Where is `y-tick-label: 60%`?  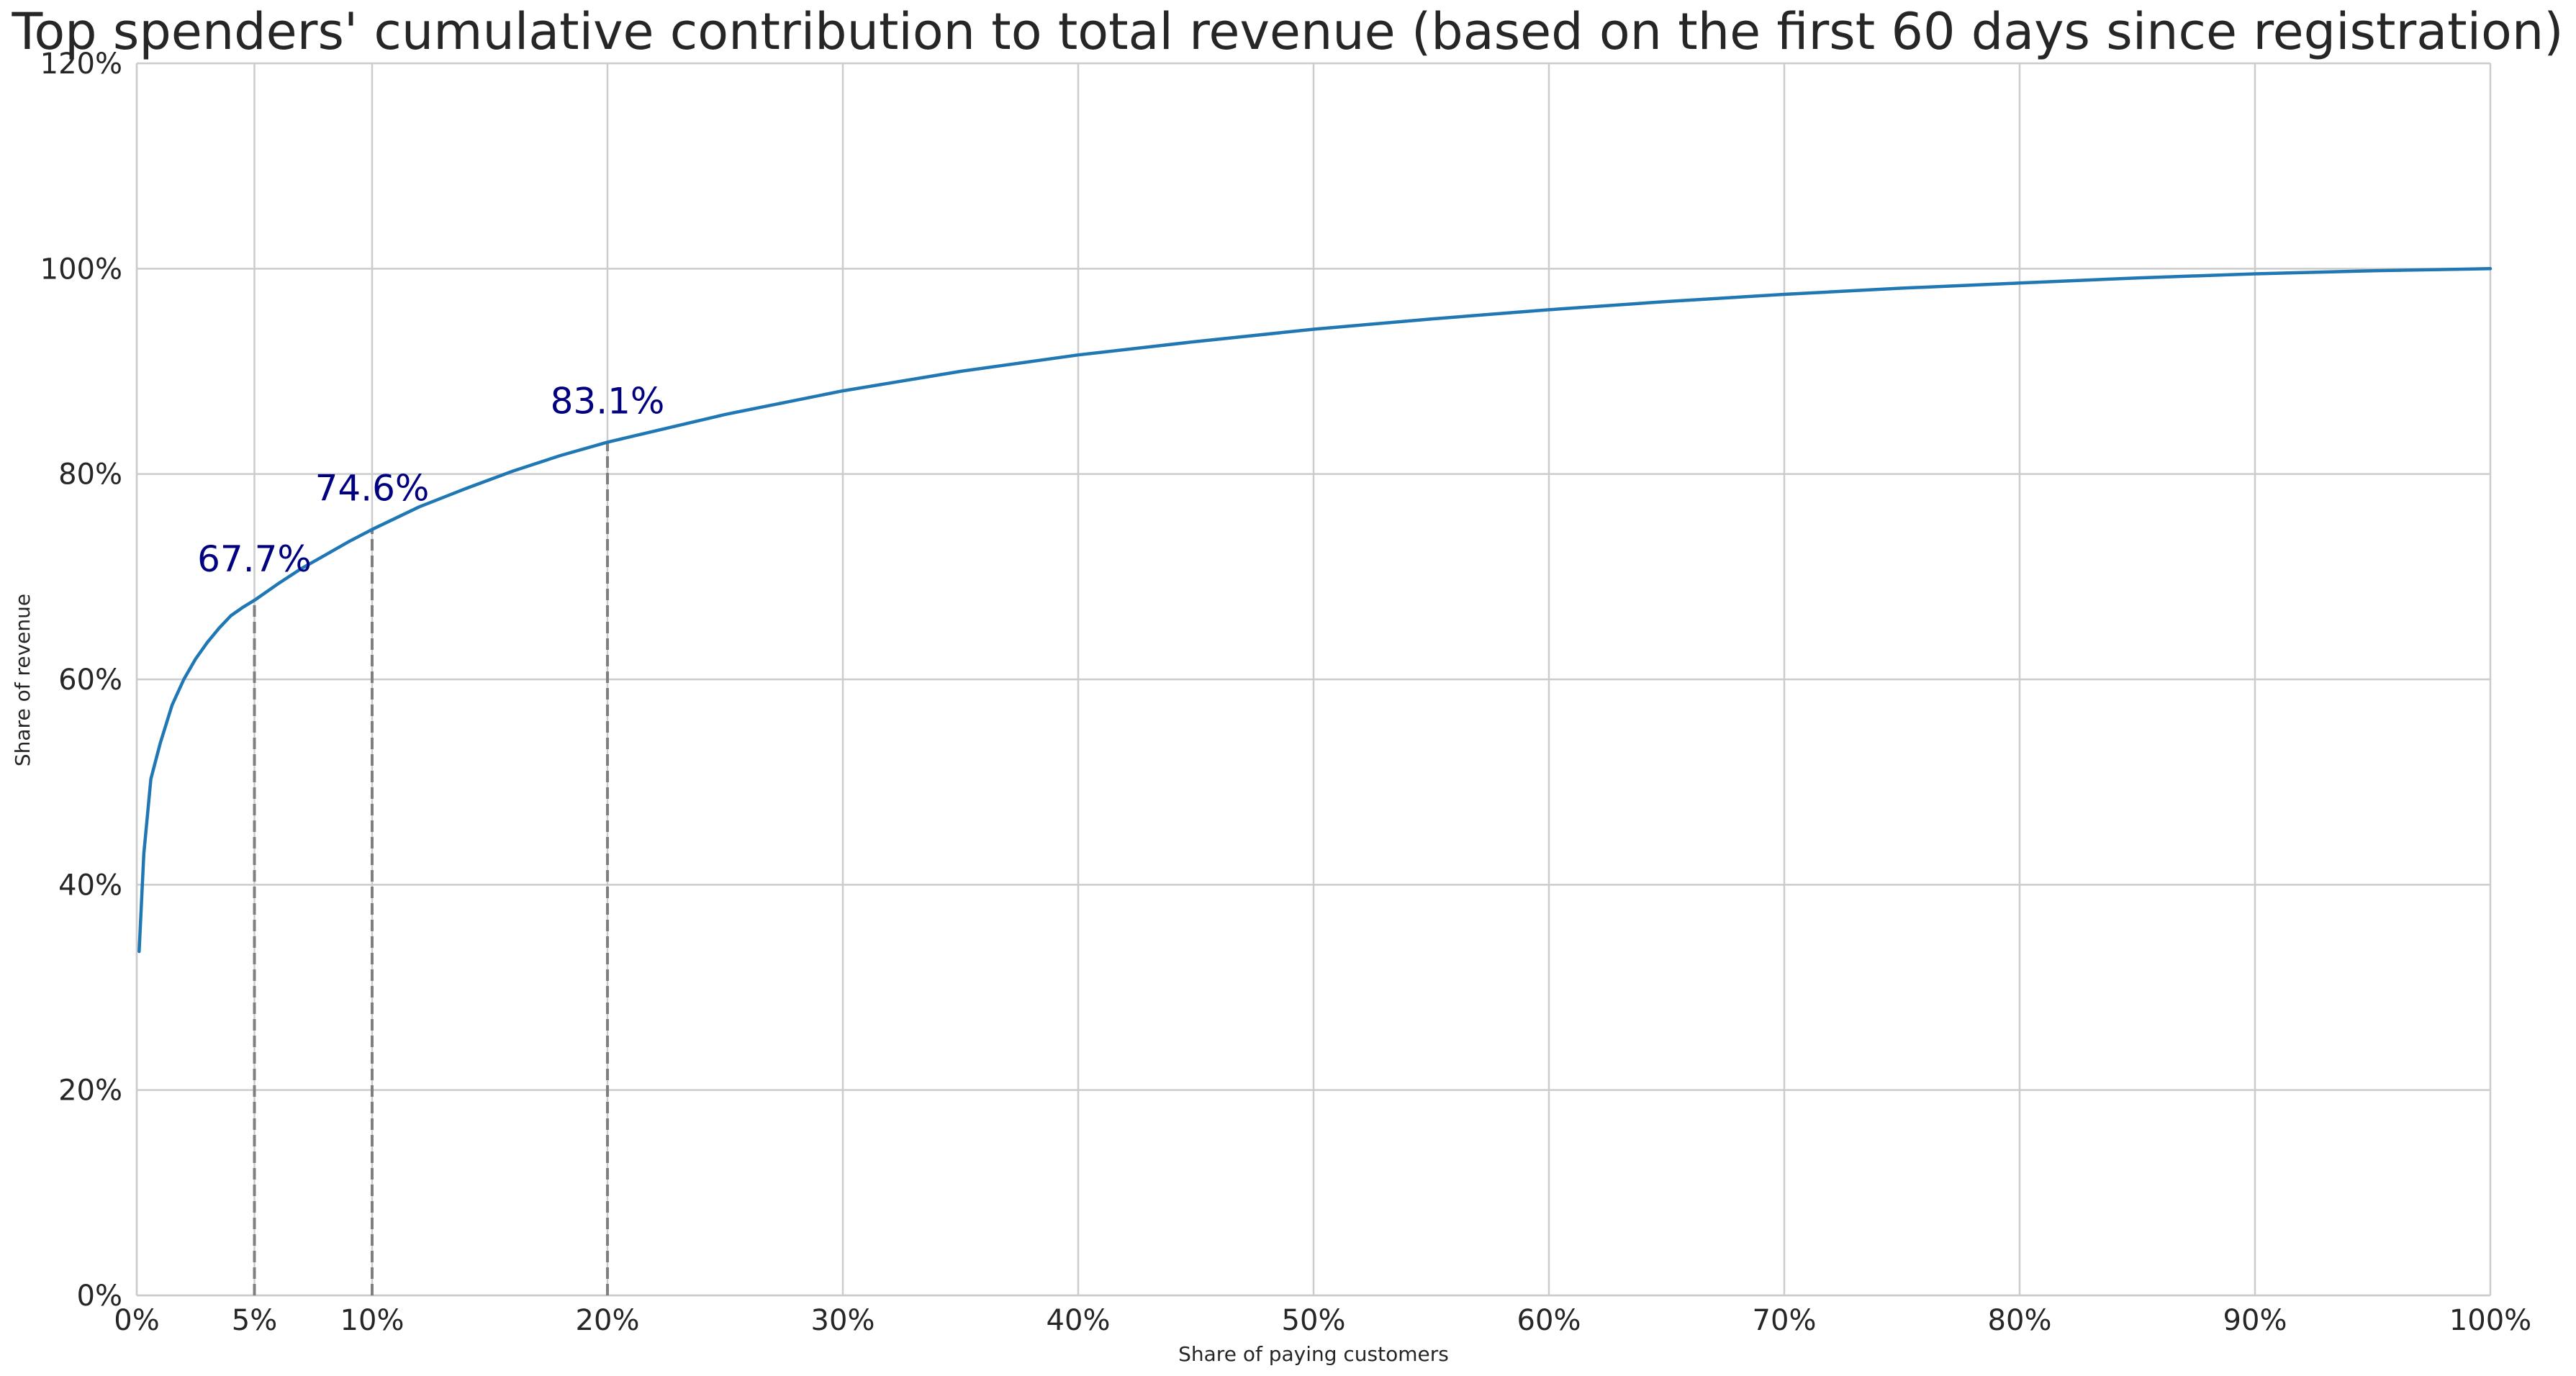
y-tick-label: 60% is located at coordinates (90, 680).